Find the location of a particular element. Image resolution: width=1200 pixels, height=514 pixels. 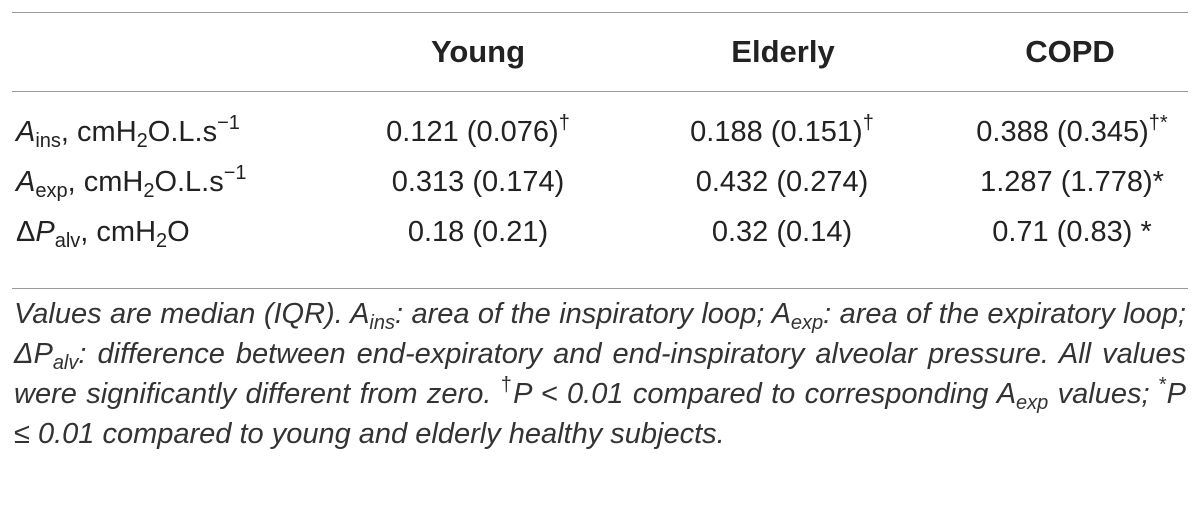

table-cell: 0.432 (0.274) is located at coordinates (782, 182).